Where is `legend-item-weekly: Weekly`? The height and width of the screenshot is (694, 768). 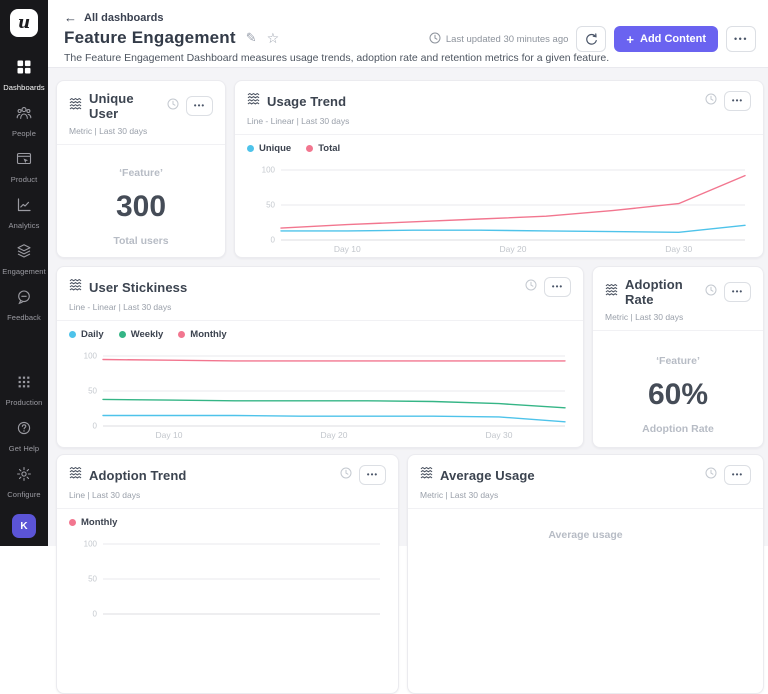 legend-item-weekly: Weekly is located at coordinates (141, 334).